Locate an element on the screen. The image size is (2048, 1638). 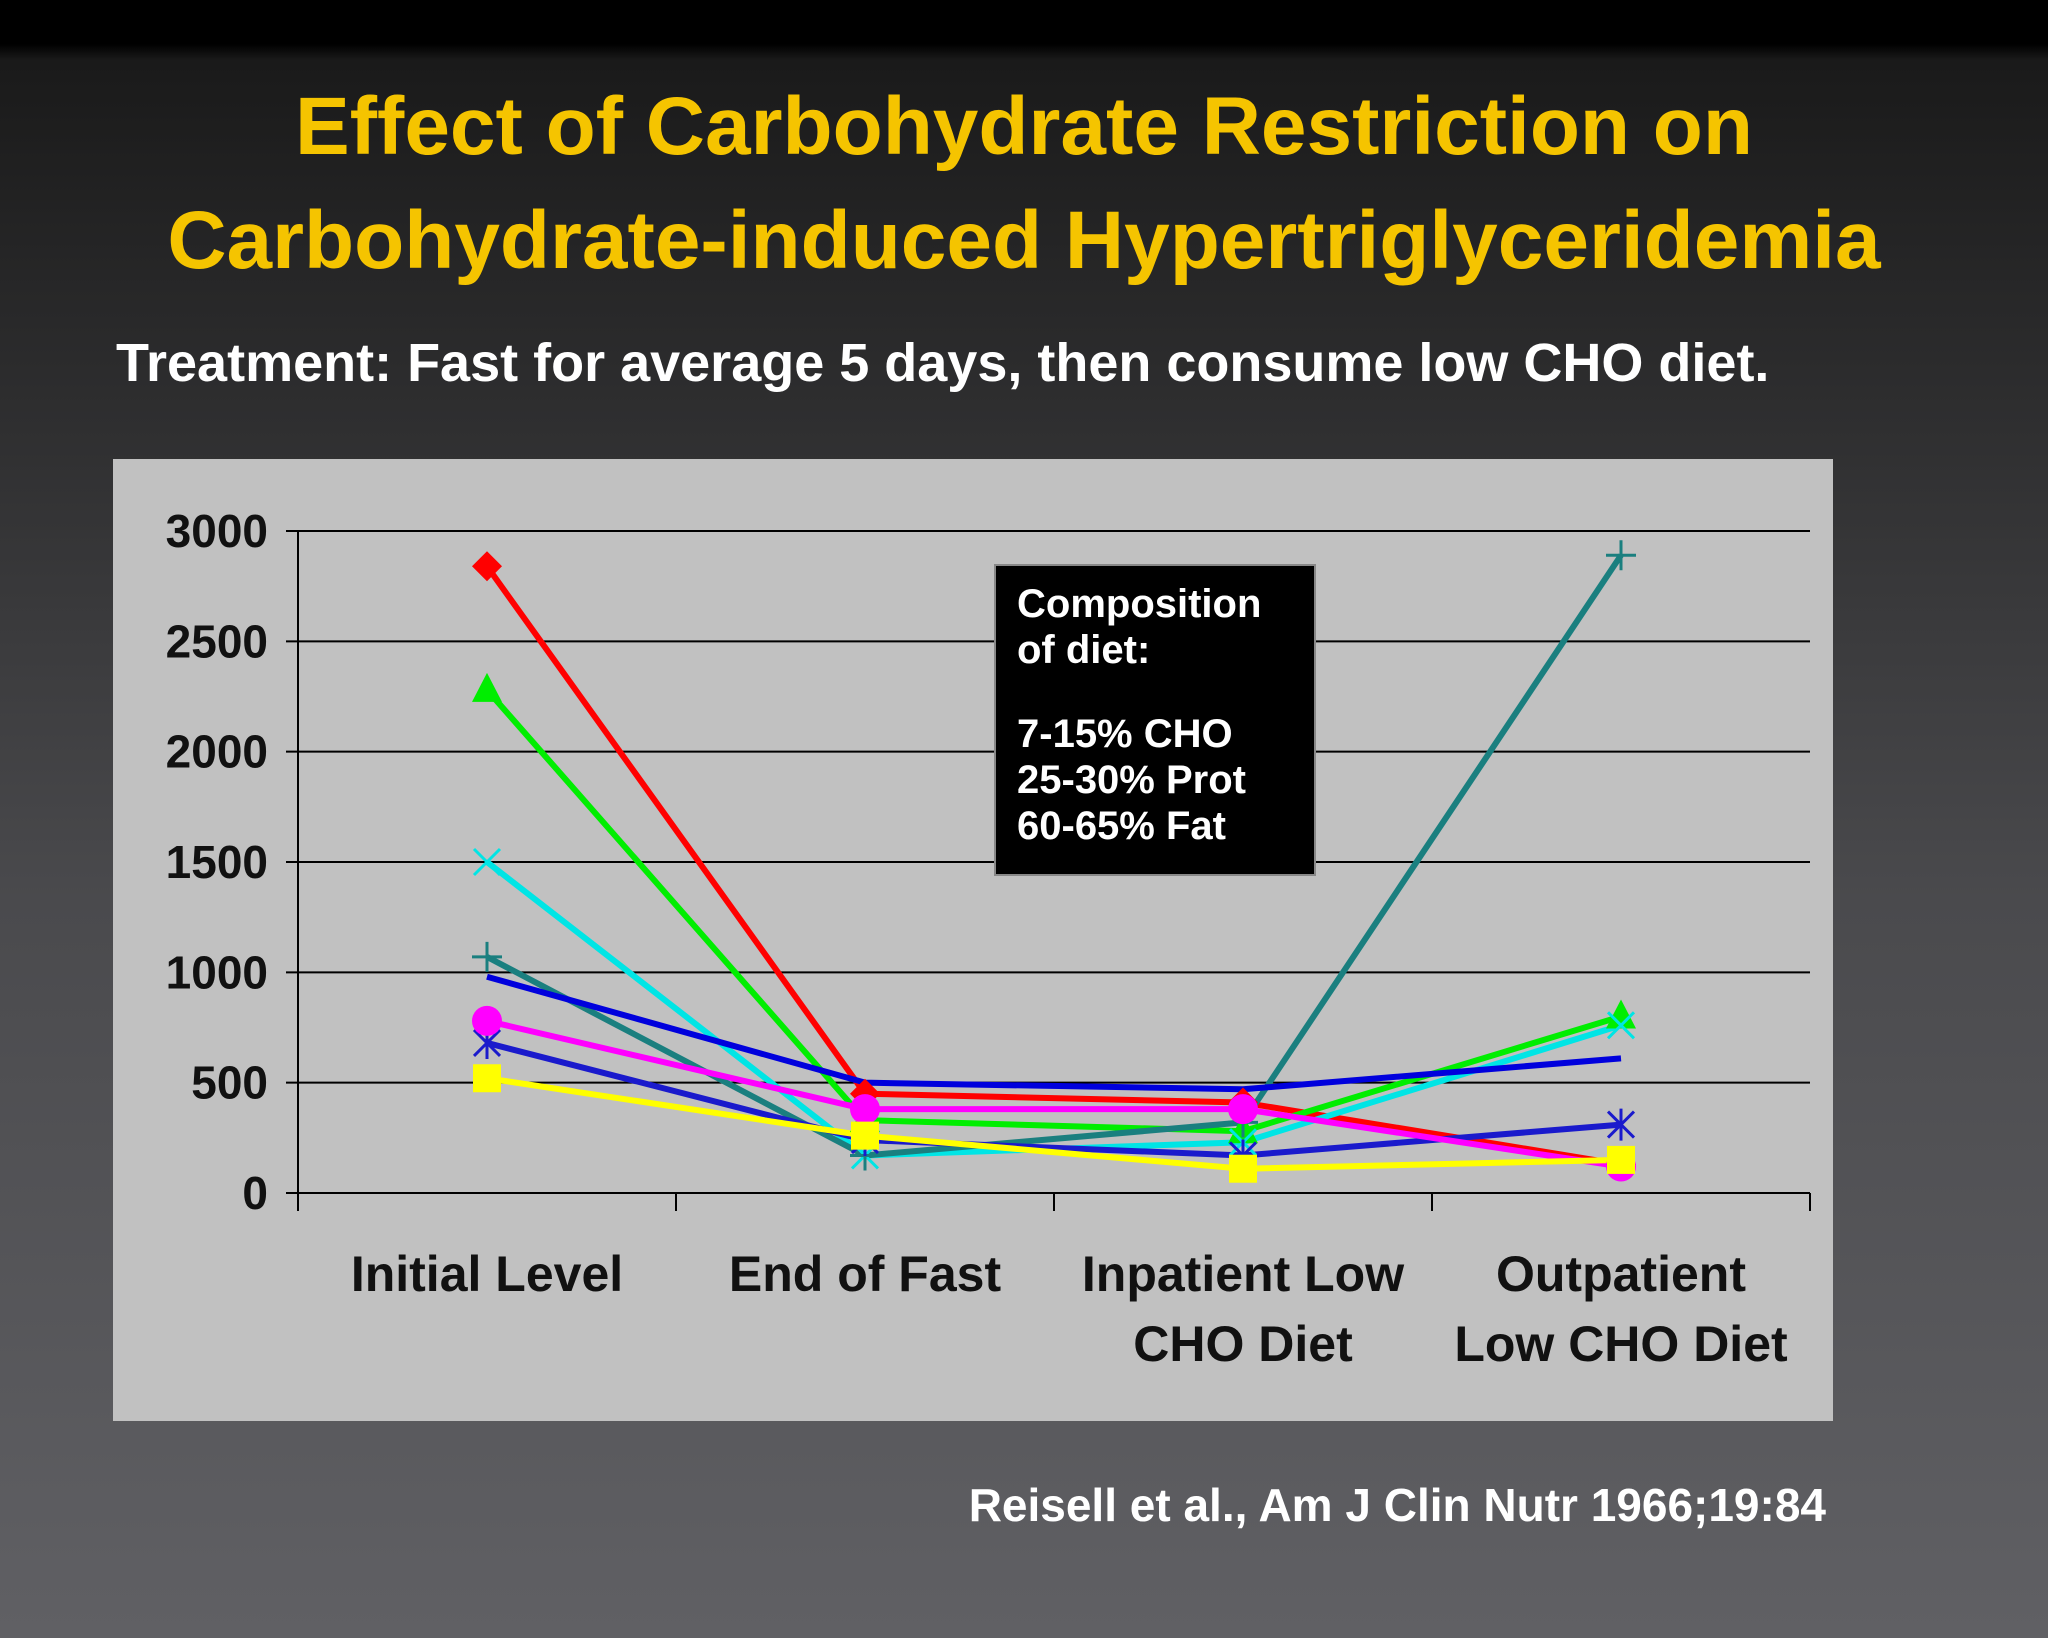
data-point-diamond is located at coordinates (487, 566).